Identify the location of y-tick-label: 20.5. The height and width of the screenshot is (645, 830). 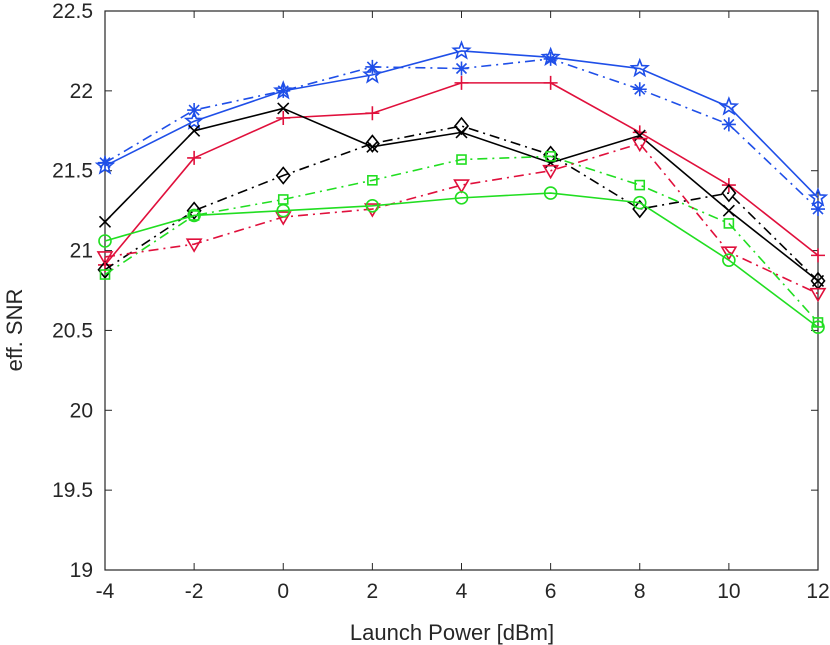
(72, 330).